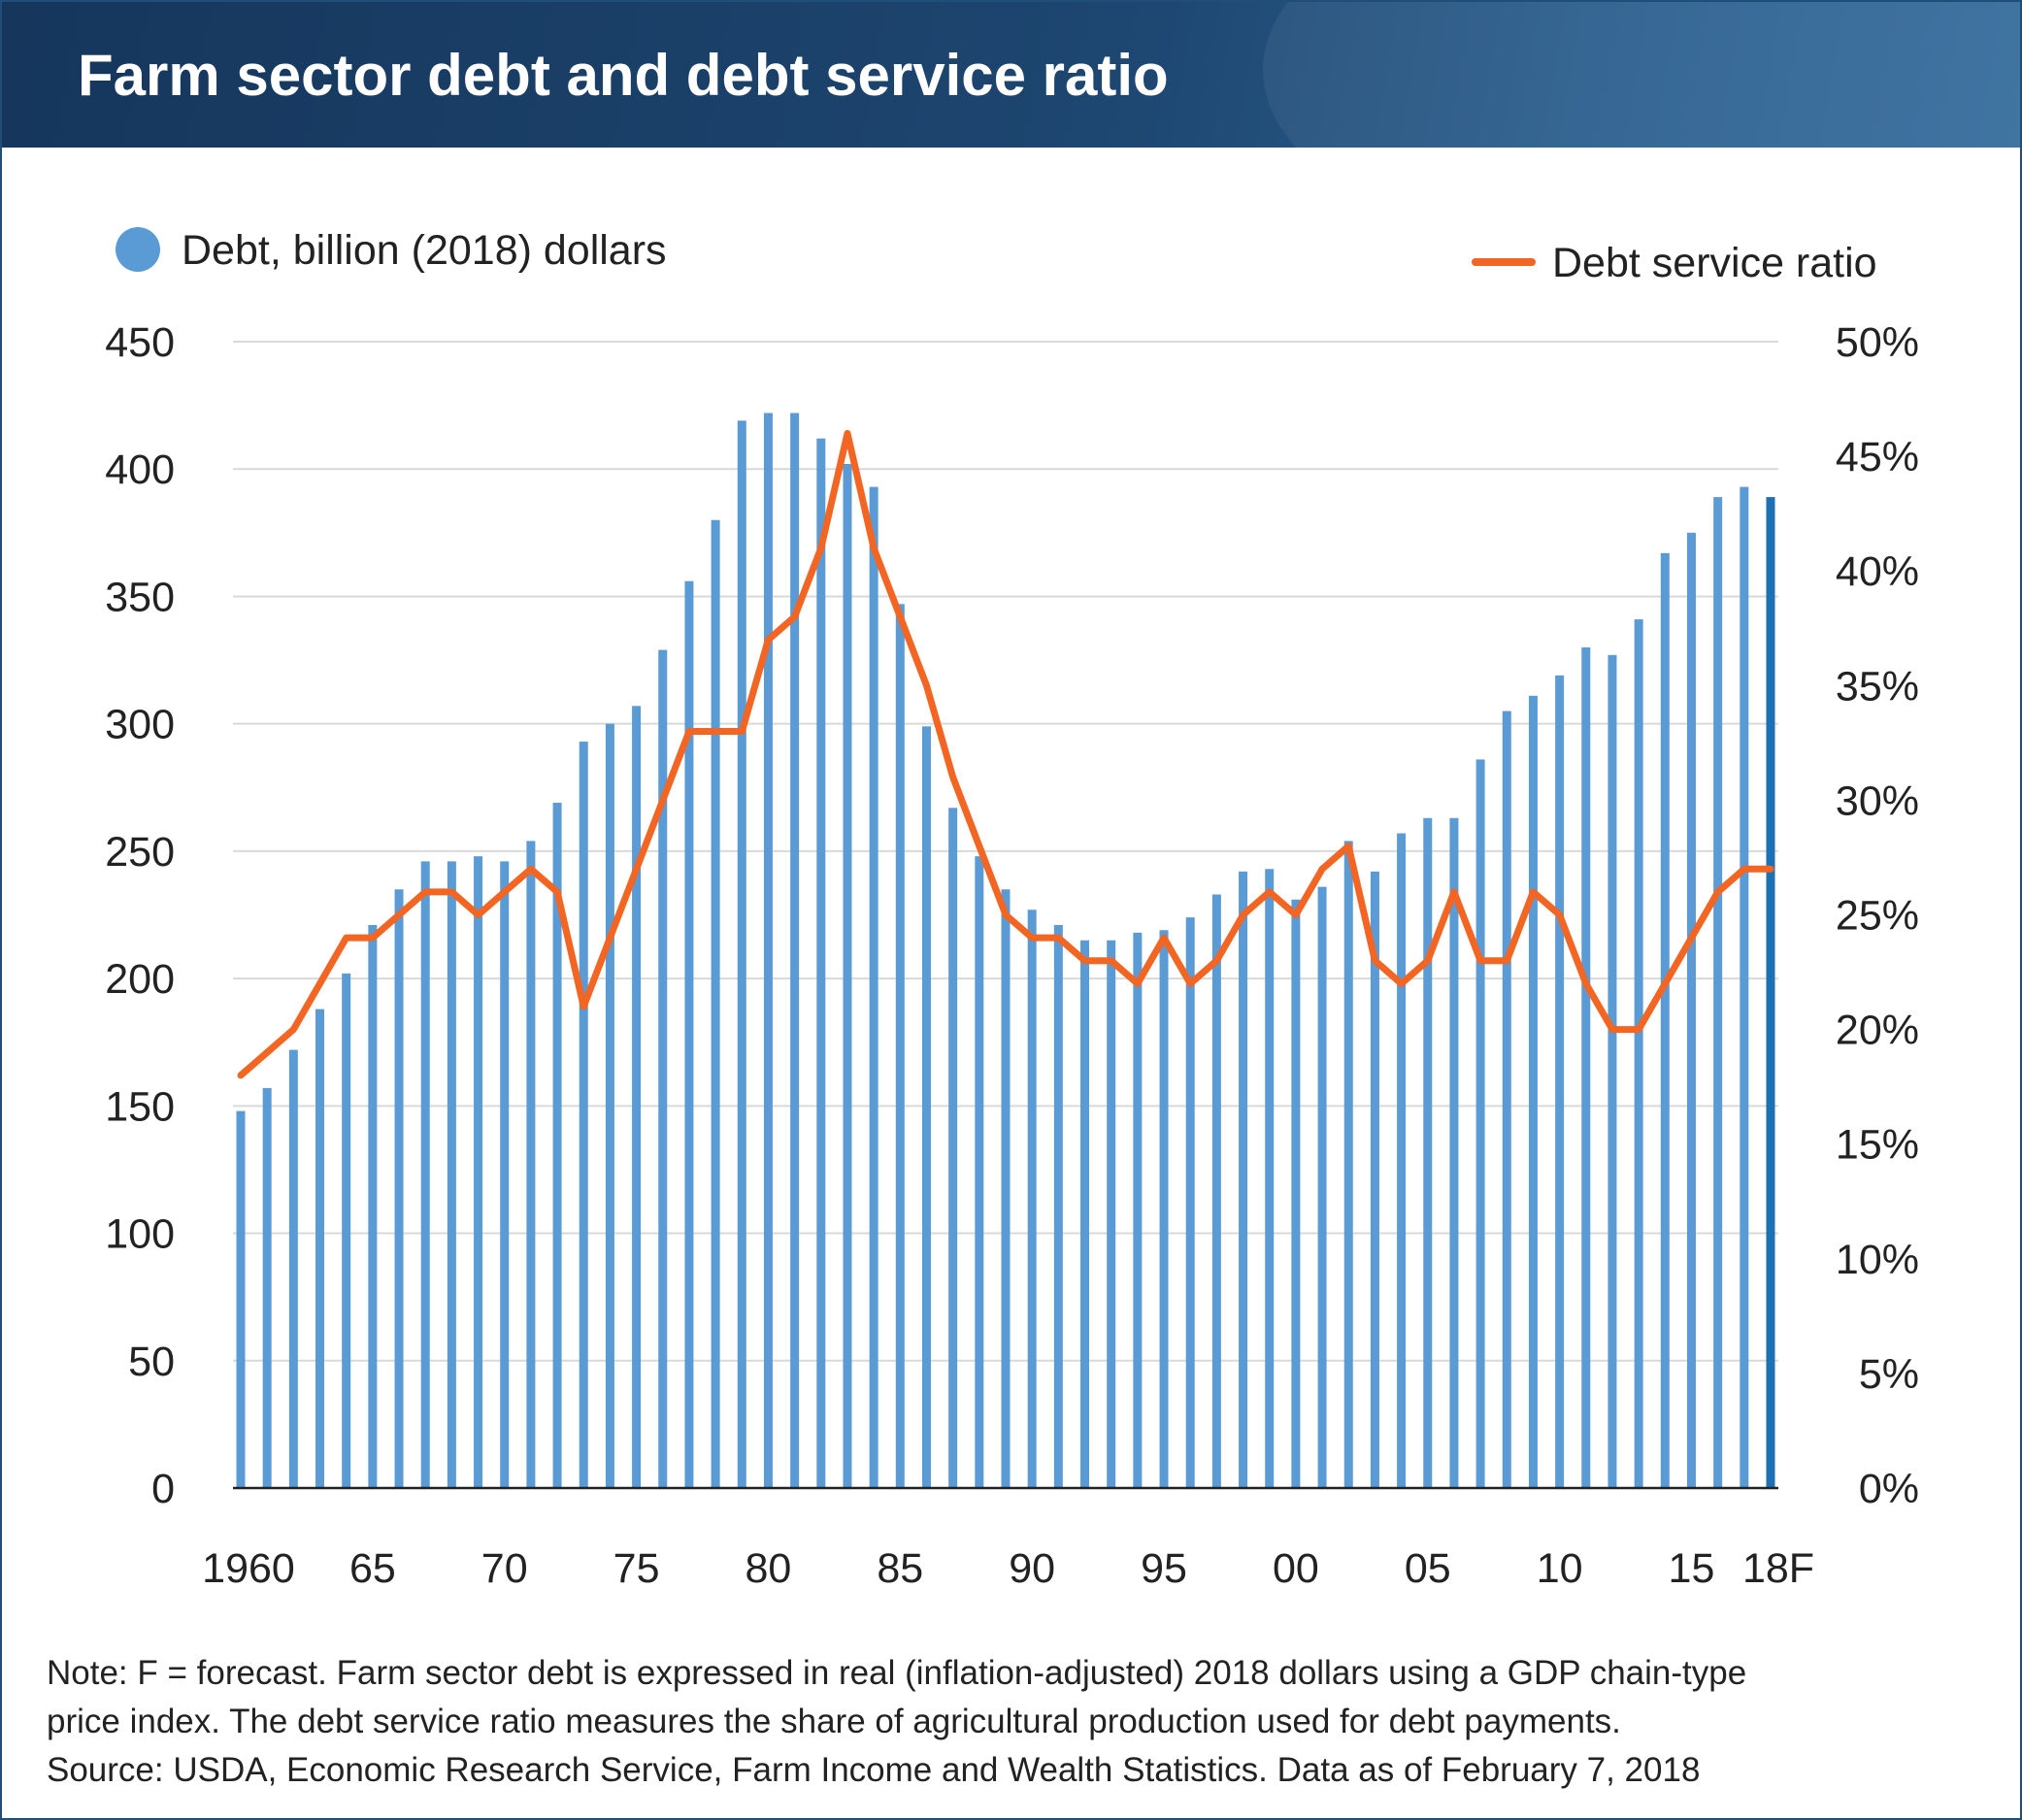 The width and height of the screenshot is (2022, 1820). Describe the element at coordinates (372, 1568) in the screenshot. I see `x-axis-tick-label: 65` at that location.